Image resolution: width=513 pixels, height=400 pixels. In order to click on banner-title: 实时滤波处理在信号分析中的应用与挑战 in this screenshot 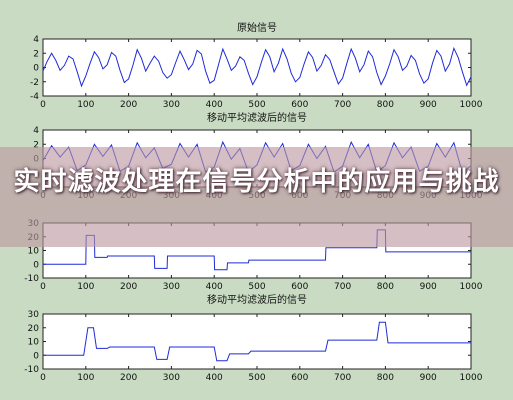, I will do `click(256, 182)`.